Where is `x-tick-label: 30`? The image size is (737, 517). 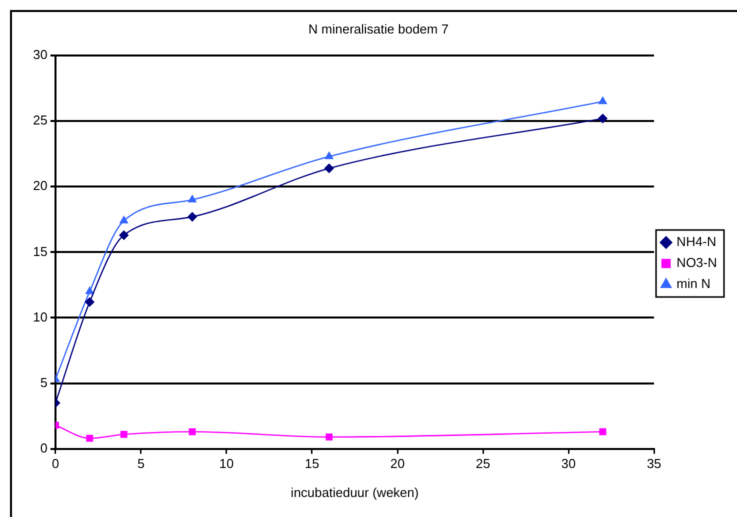 x-tick-label: 30 is located at coordinates (568, 464).